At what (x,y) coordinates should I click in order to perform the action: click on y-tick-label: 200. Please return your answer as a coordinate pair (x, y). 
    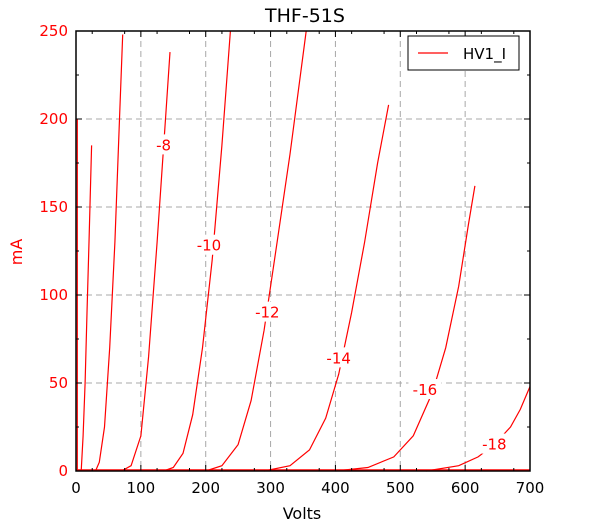
    Looking at the image, I should click on (53, 119).